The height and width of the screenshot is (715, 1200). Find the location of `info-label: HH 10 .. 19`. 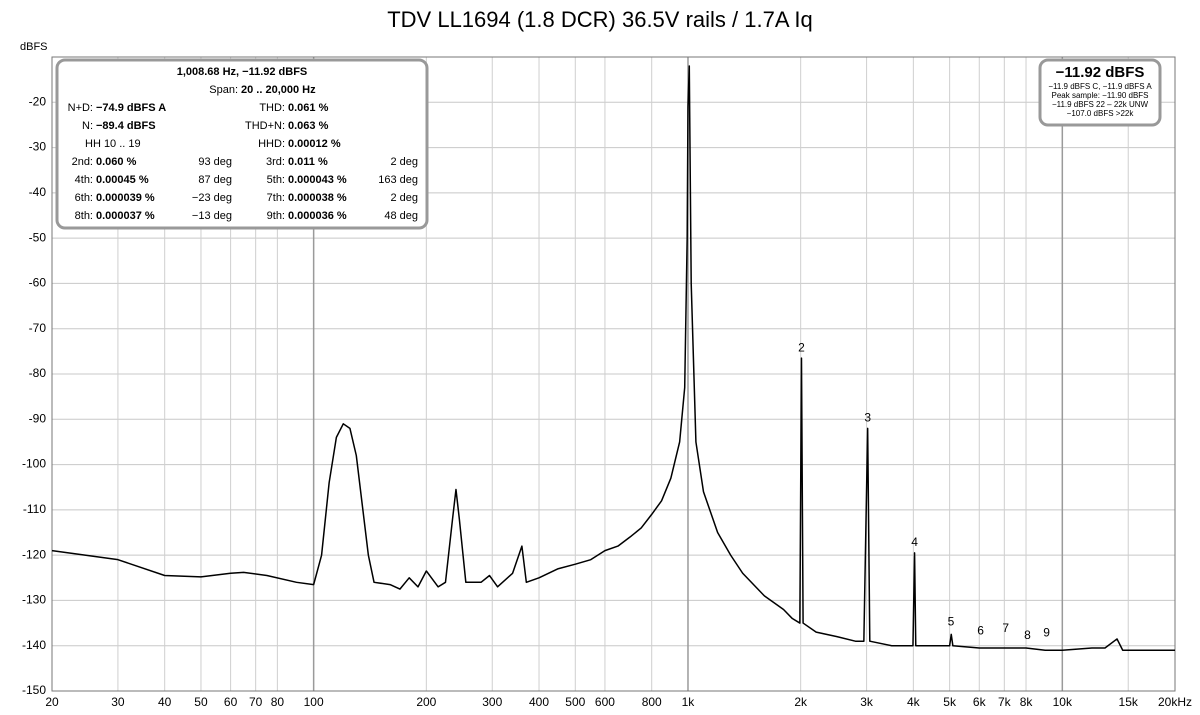

info-label: HH 10 .. 19 is located at coordinates (113, 144).